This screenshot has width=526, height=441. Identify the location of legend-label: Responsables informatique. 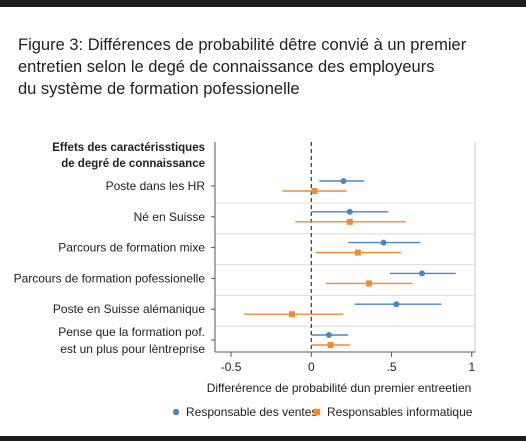
(400, 412).